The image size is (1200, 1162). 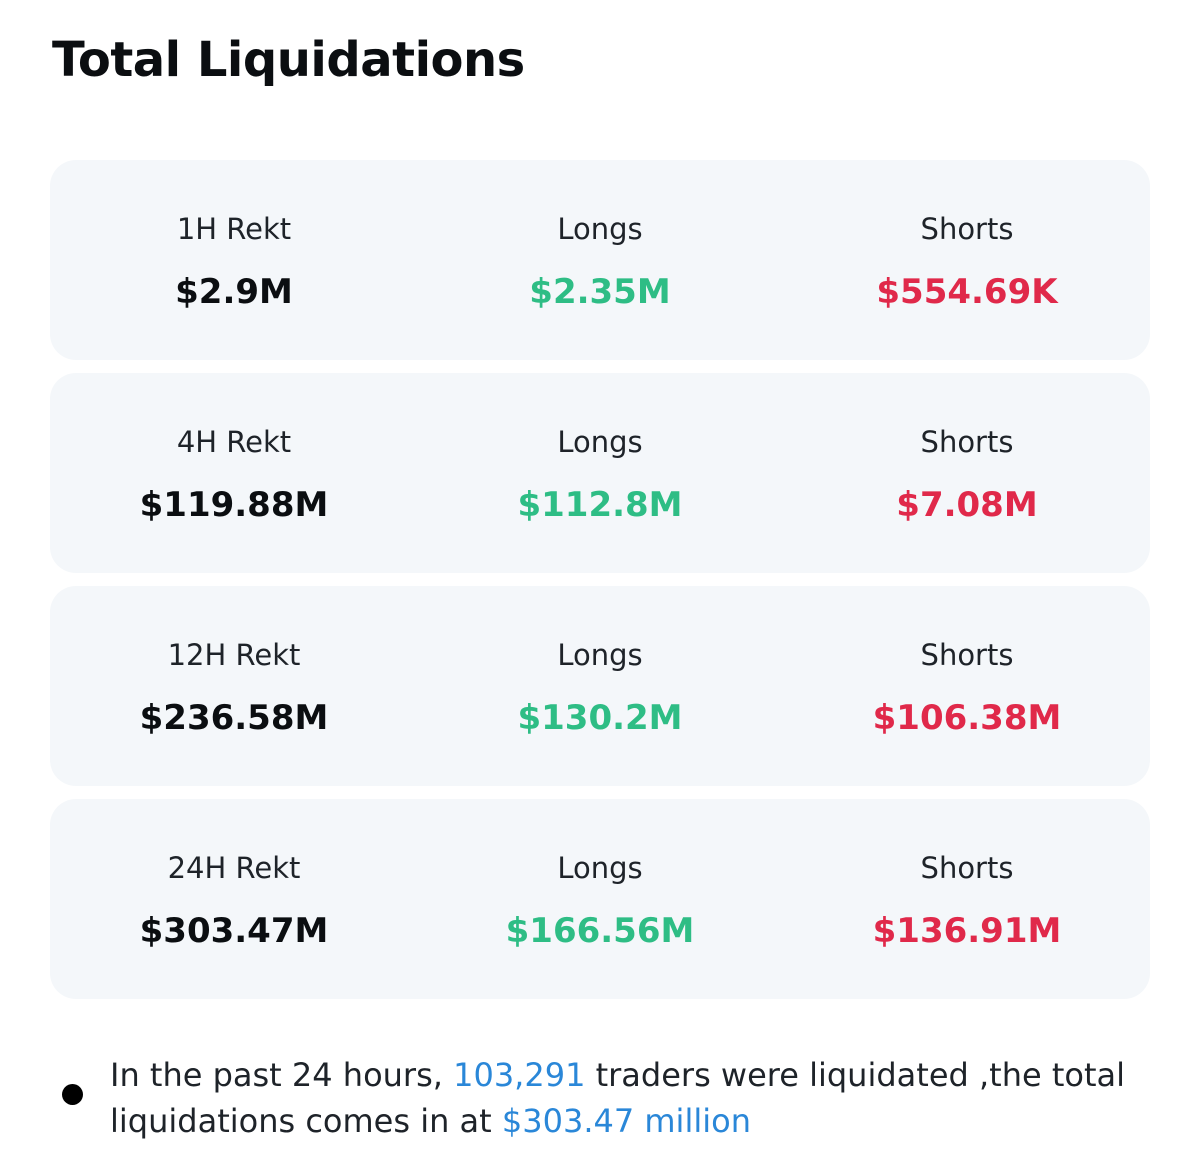 I want to click on total-value: $2.9M, so click(x=234, y=292).